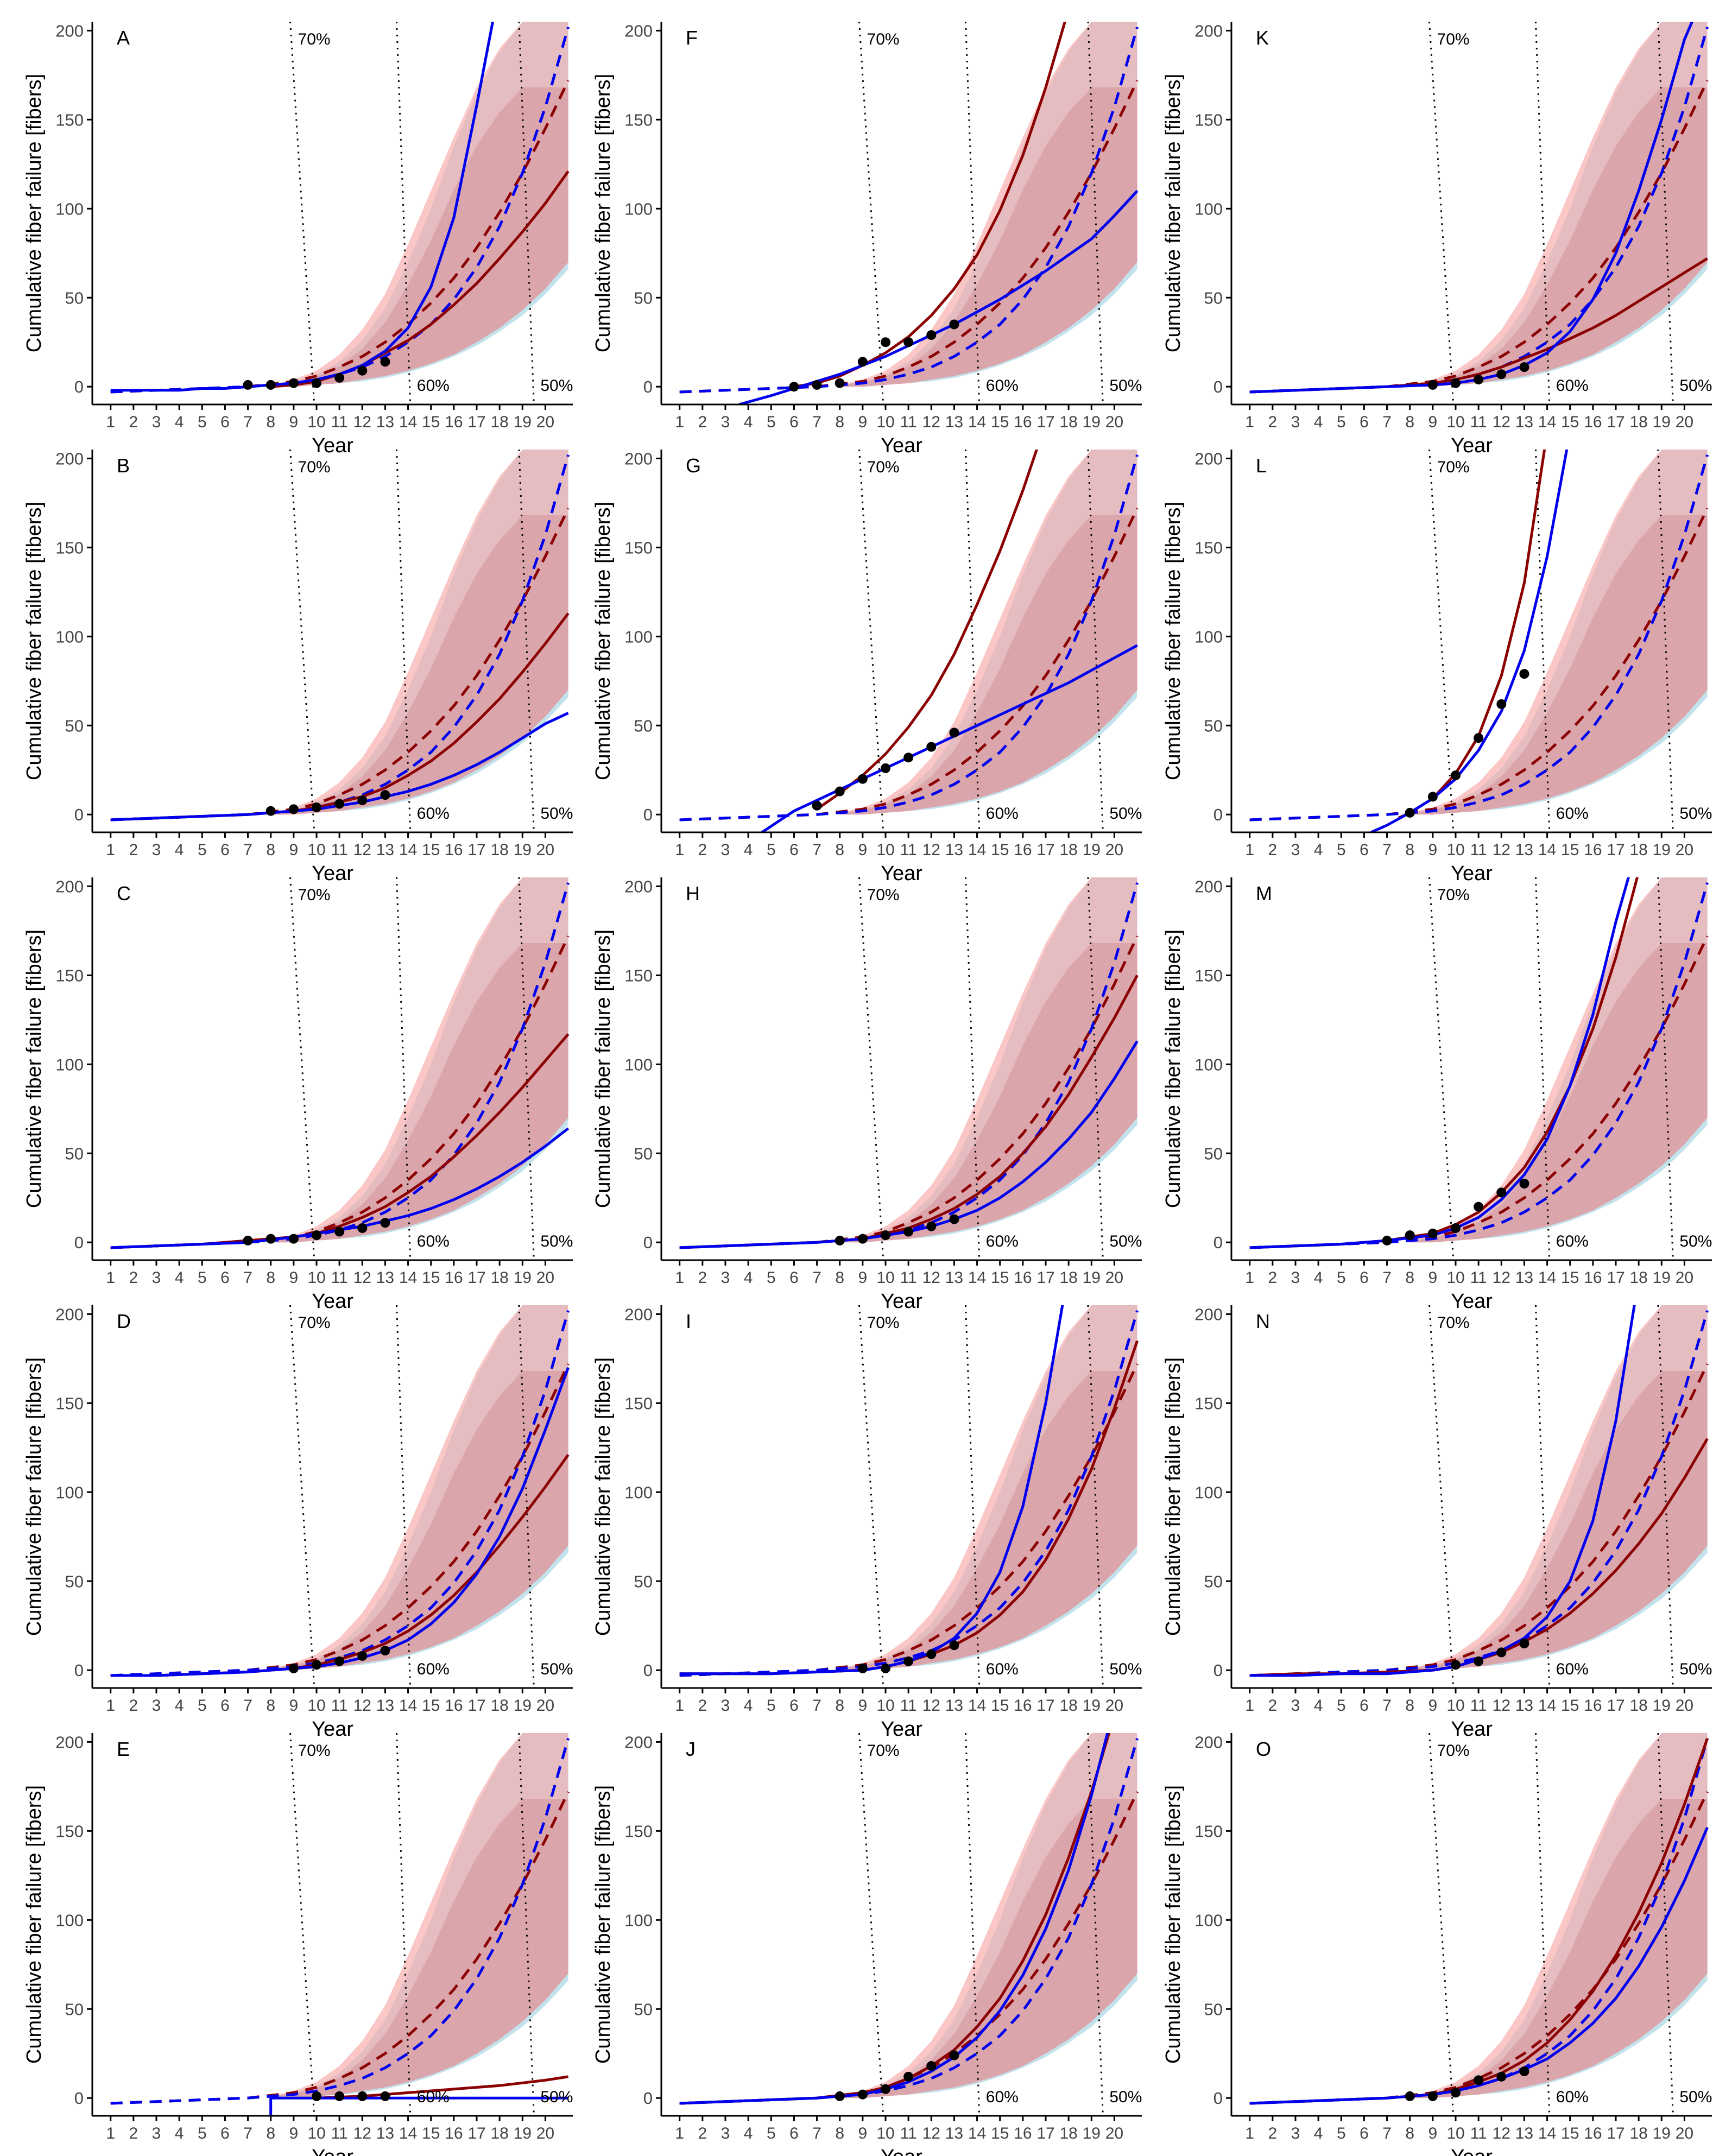  I want to click on x-tick-label: 3, so click(1295, 2134).